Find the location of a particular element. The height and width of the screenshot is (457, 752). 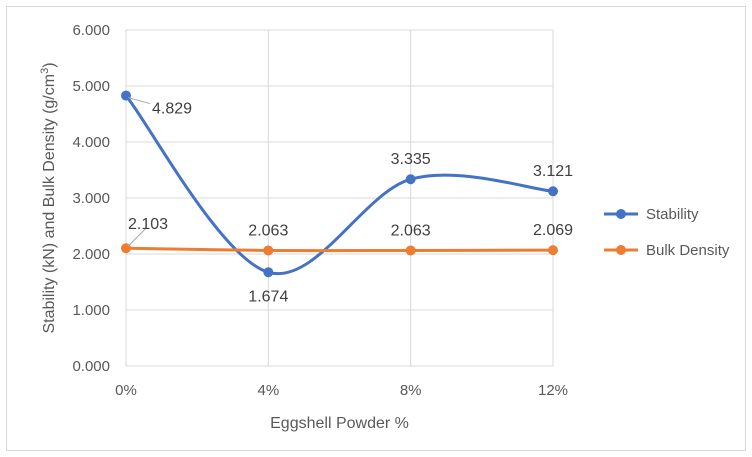

bulk-density-line is located at coordinates (339, 249).